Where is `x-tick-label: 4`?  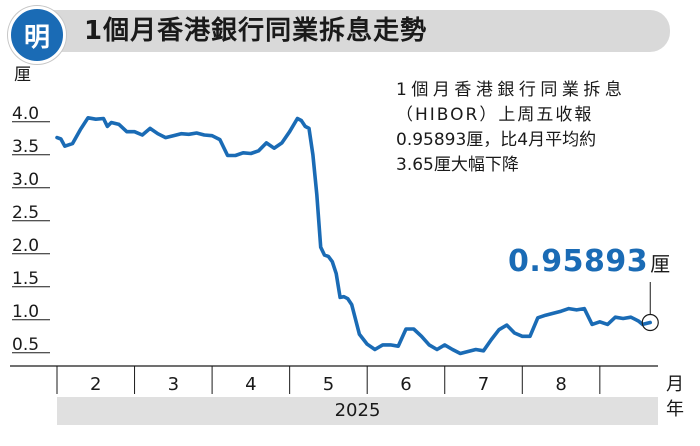 x-tick-label: 4 is located at coordinates (250, 384).